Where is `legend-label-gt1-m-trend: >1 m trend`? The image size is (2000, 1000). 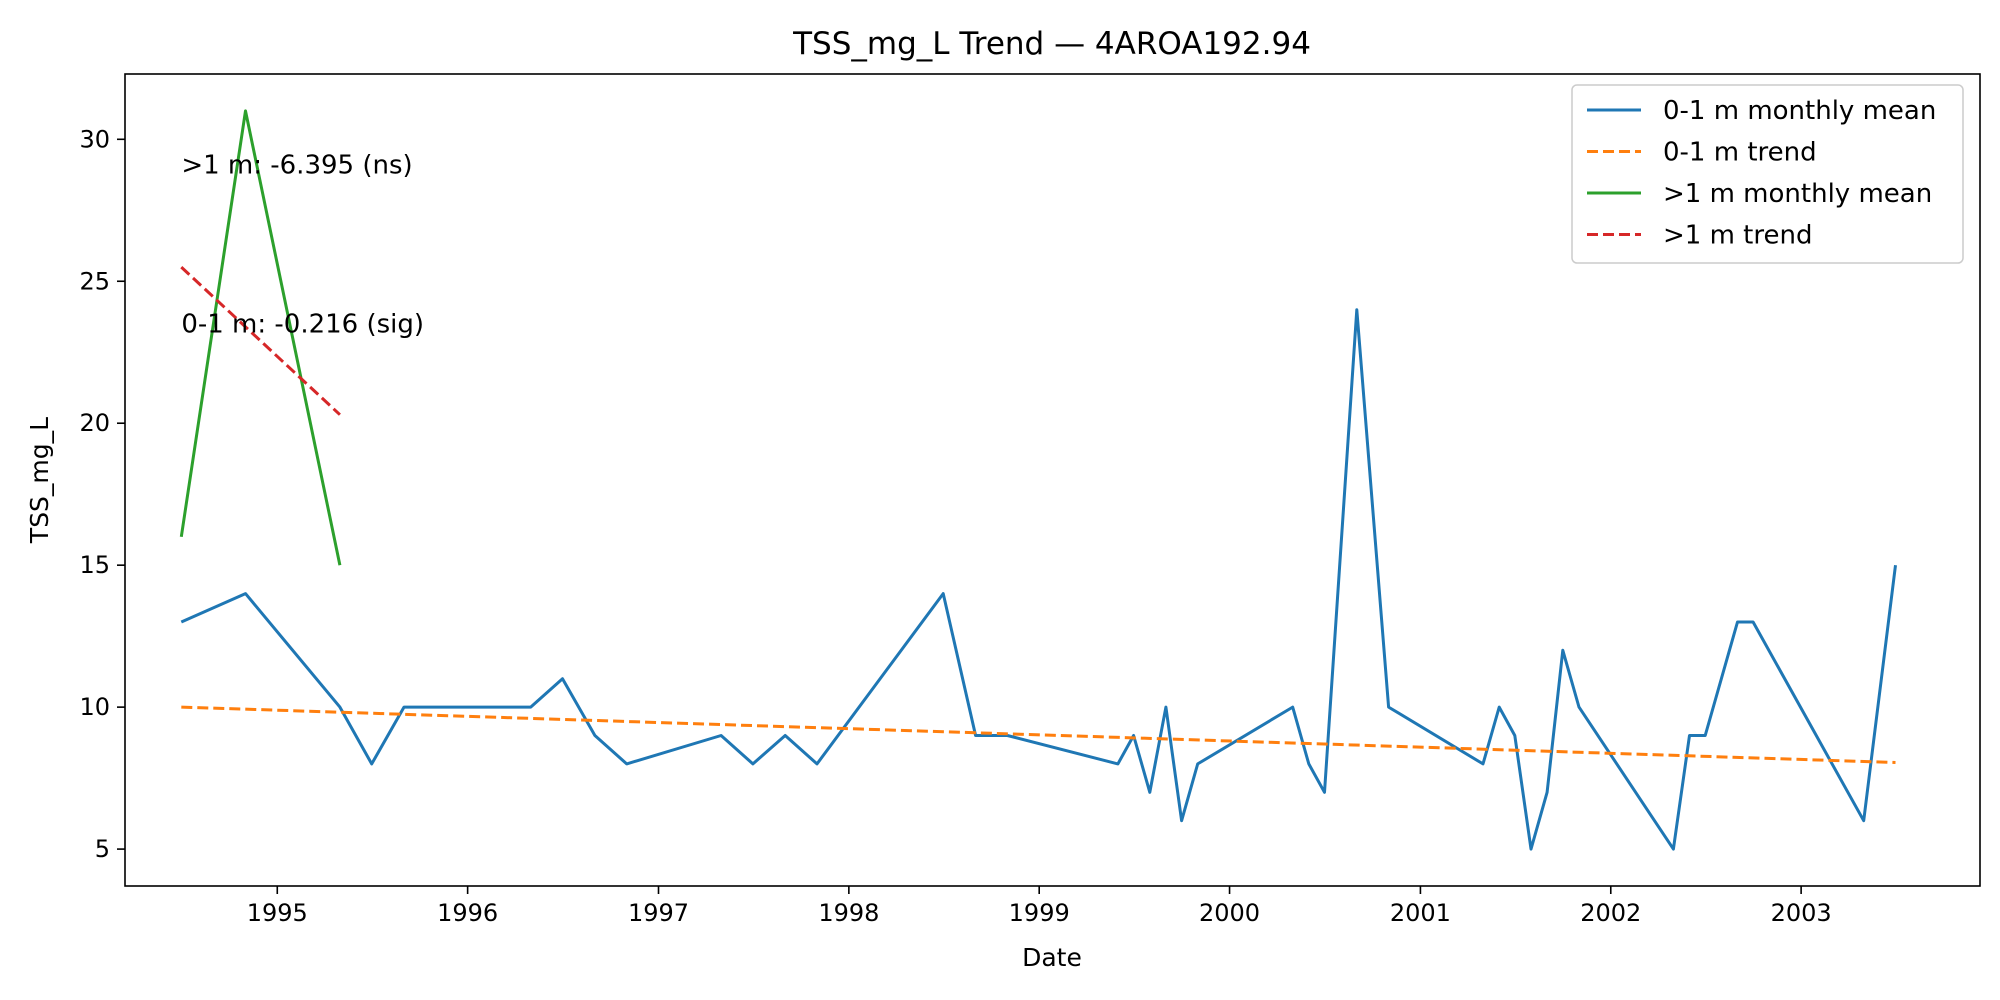
legend-label-gt1-m-trend: >1 m trend is located at coordinates (1737, 236).